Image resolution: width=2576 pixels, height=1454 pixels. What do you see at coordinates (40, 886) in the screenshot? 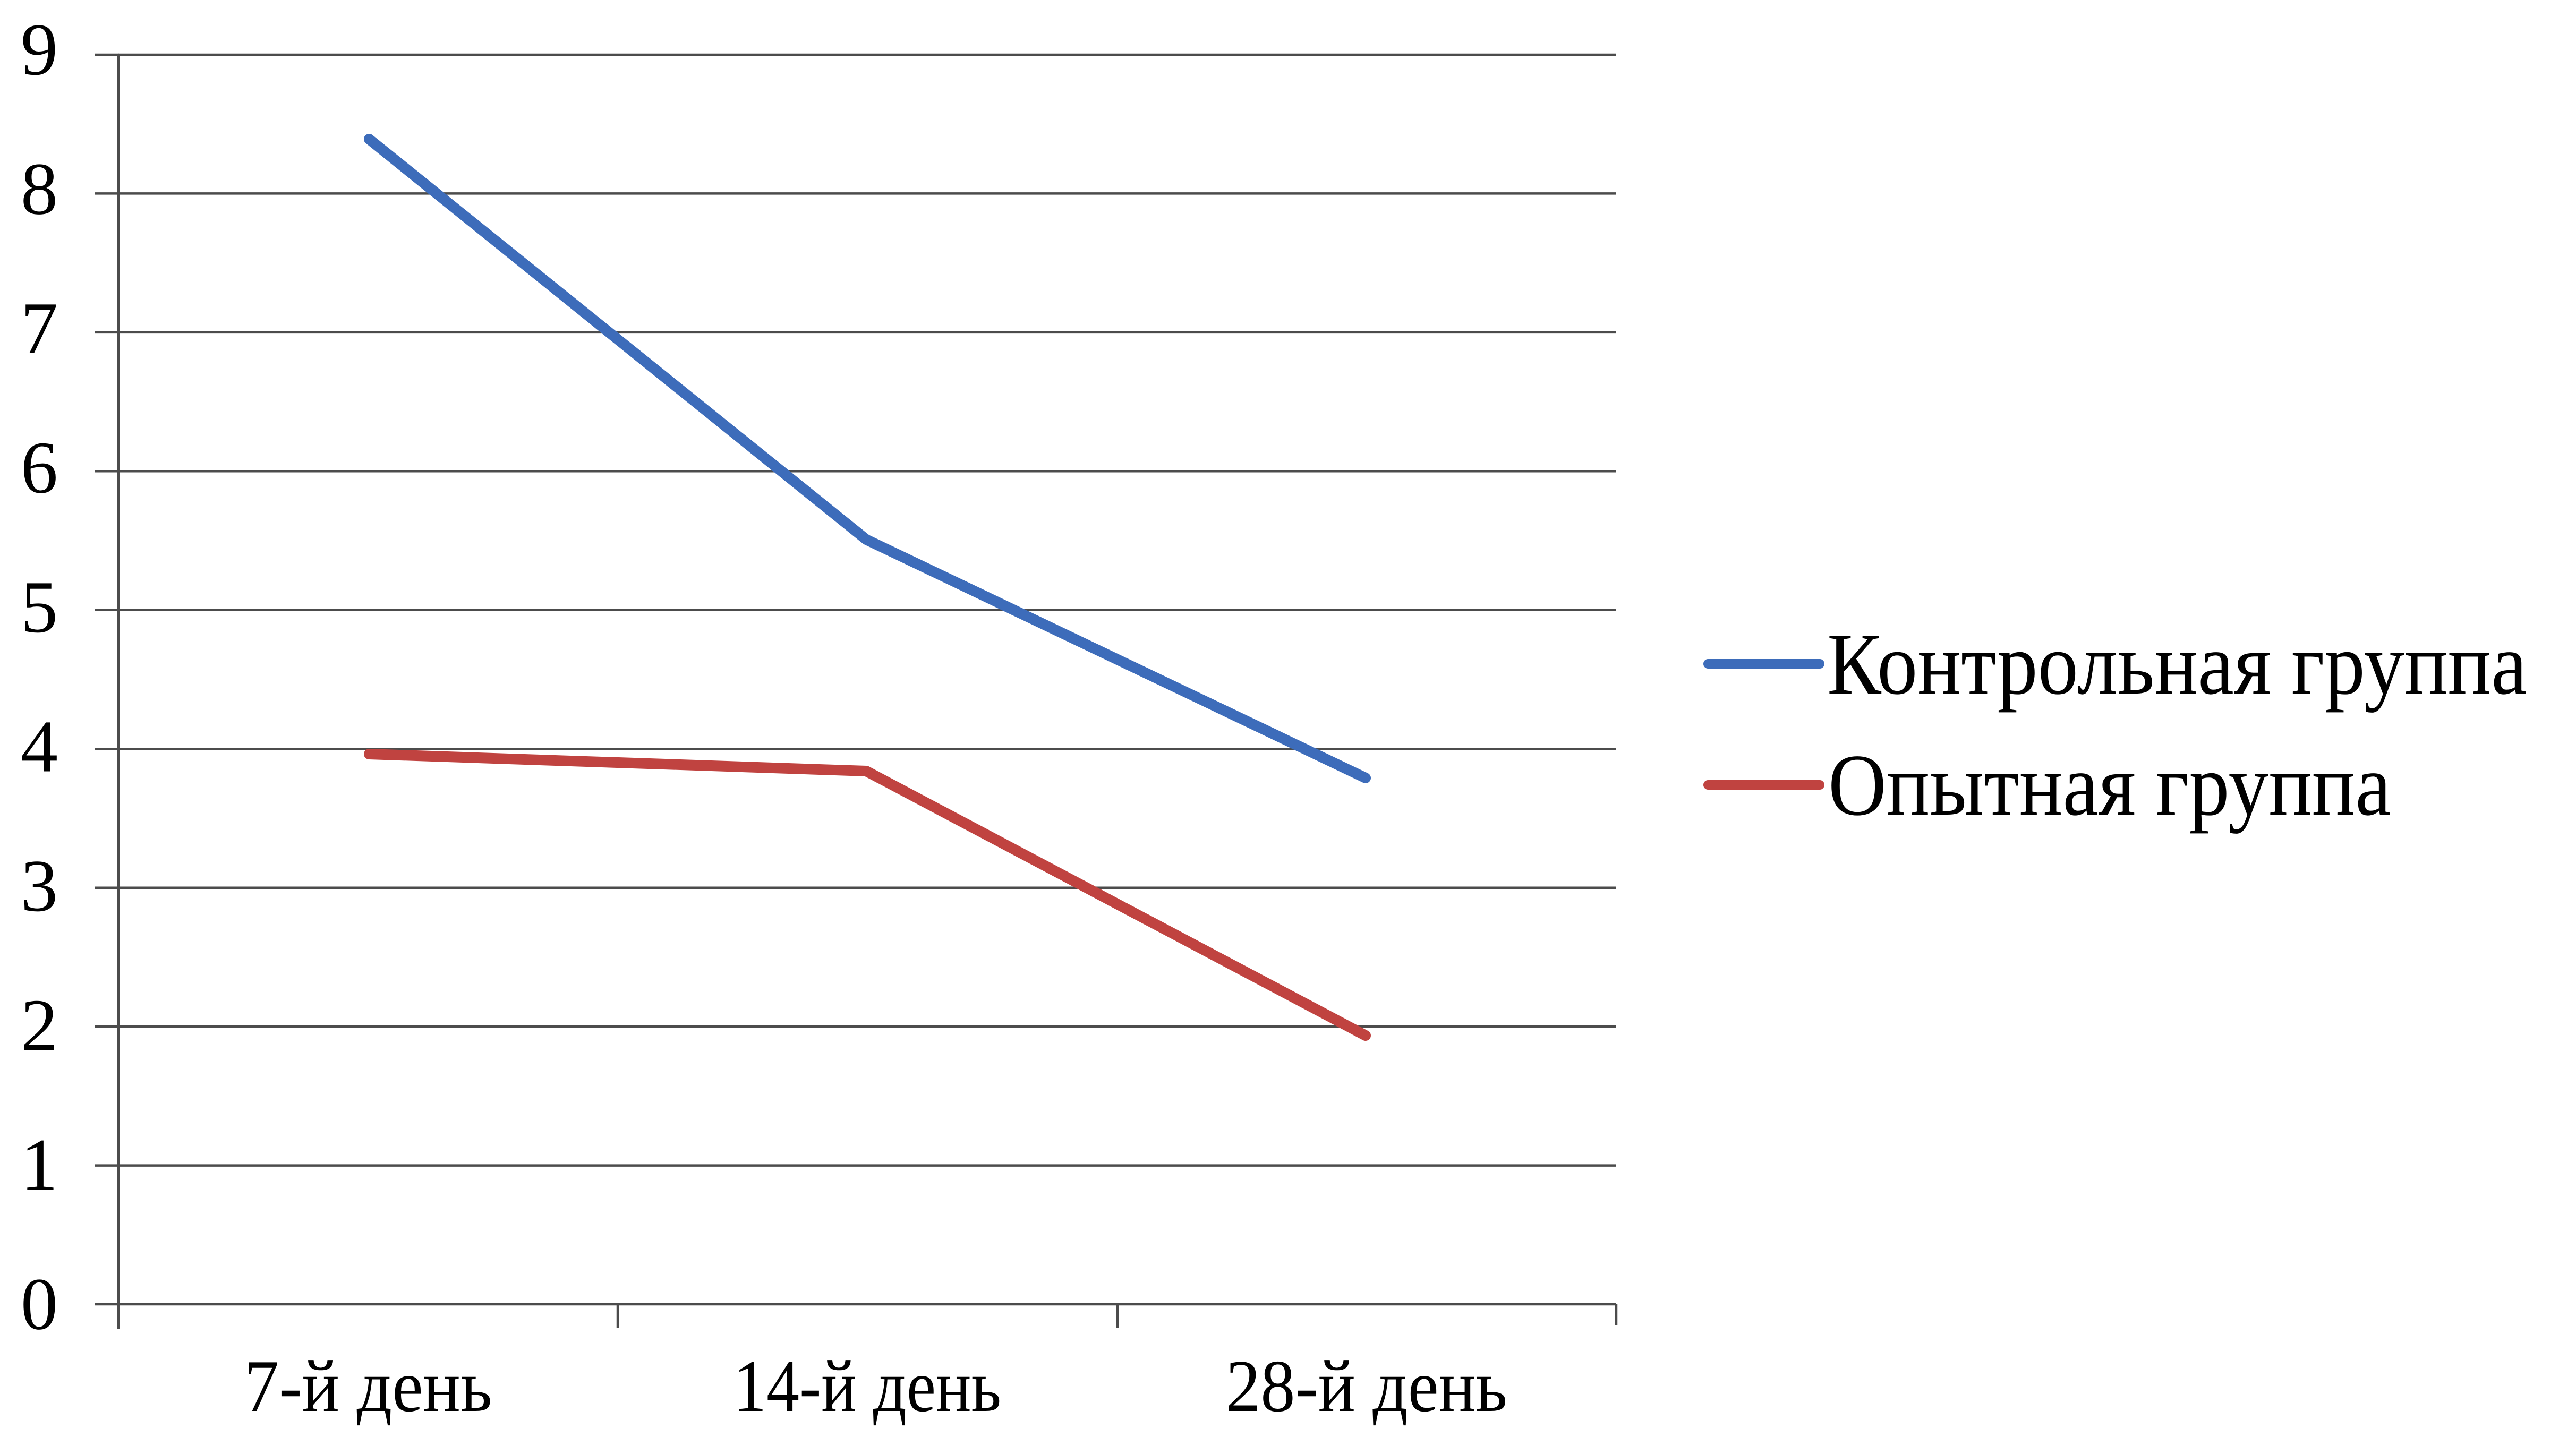
I see `svg-text: 3` at bounding box center [40, 886].